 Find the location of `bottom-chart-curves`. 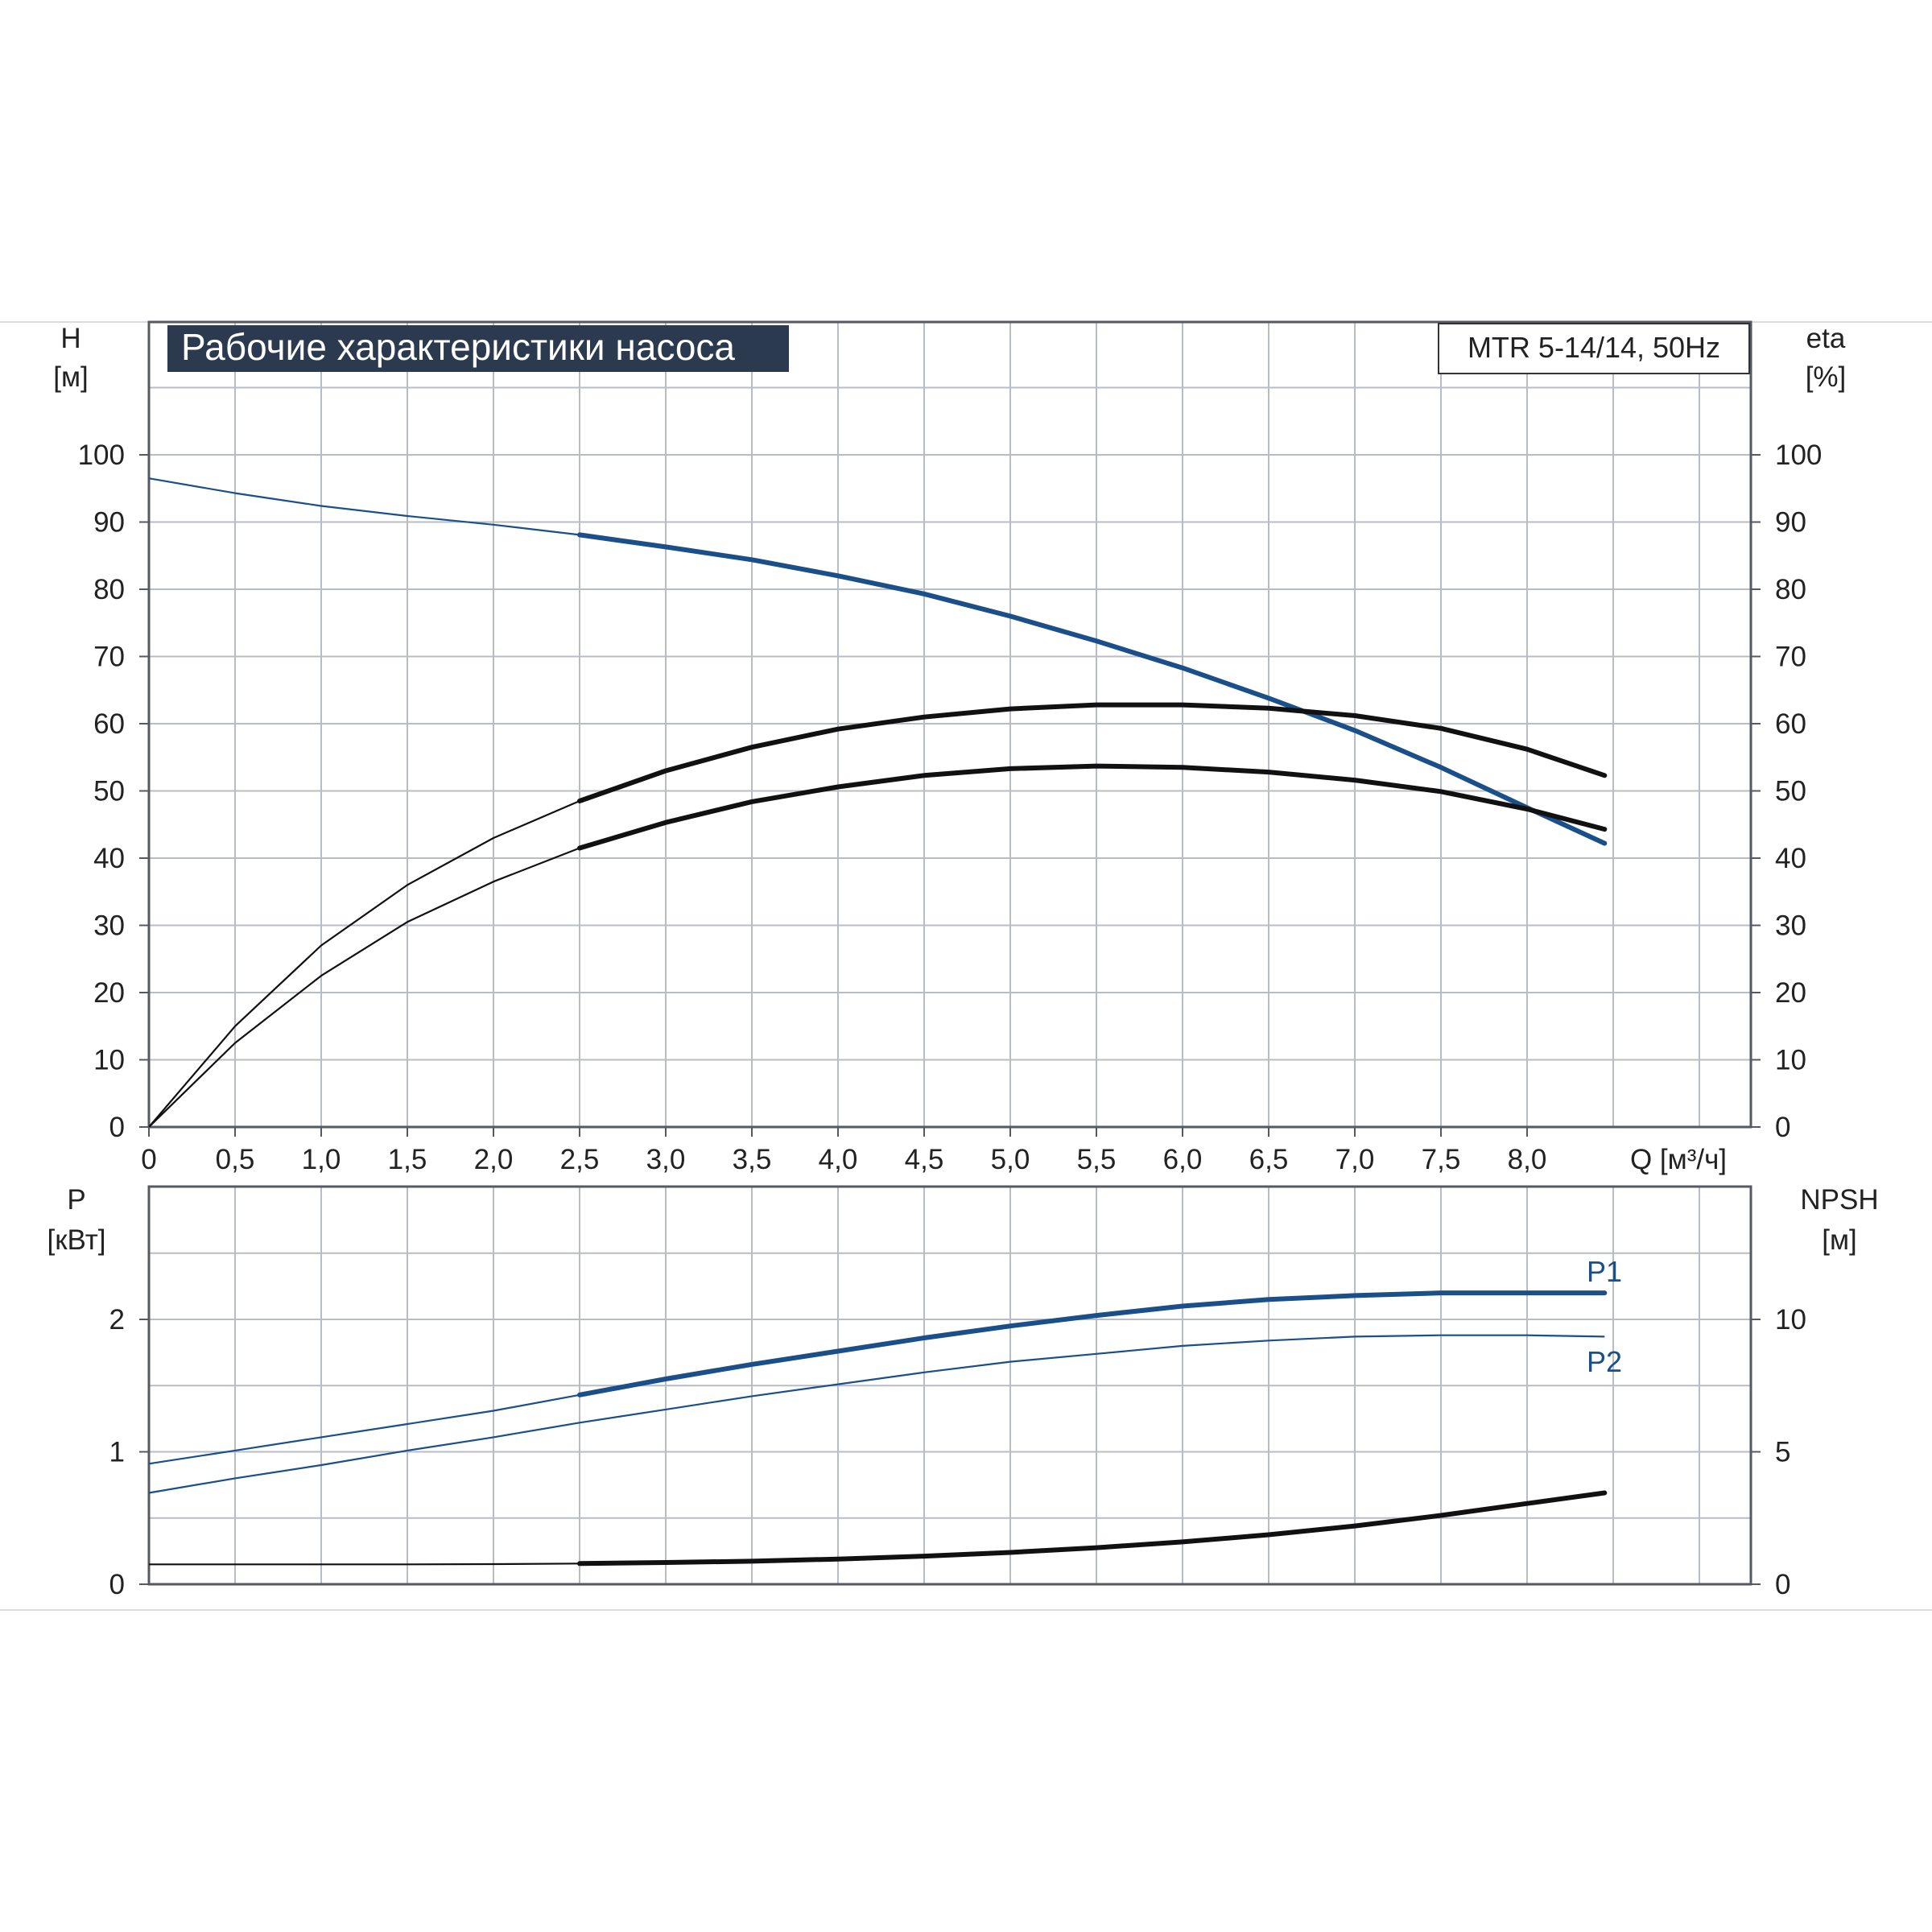

bottom-chart-curves is located at coordinates (878, 1428).